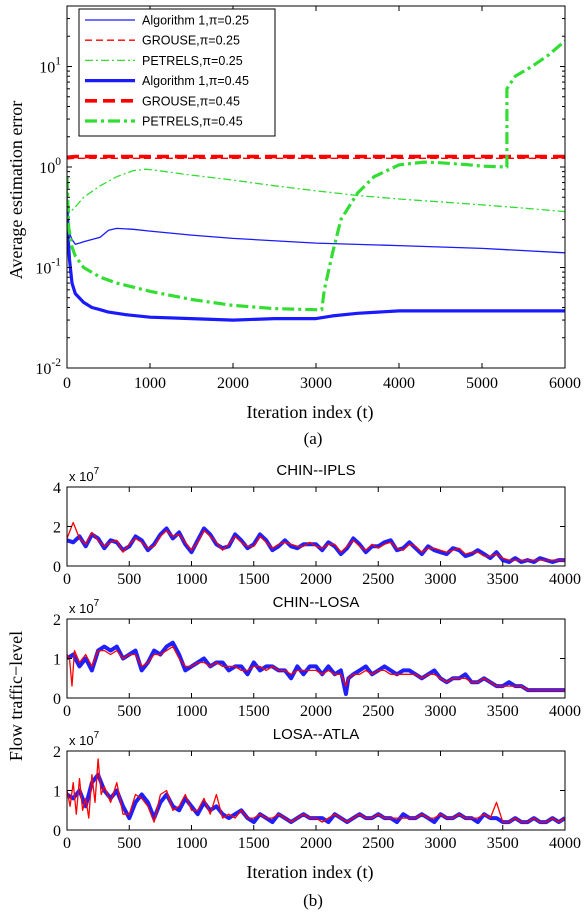 This screenshot has width=586, height=918. I want to click on legend-label-3: PETRELS,π=0.25, so click(192, 61).